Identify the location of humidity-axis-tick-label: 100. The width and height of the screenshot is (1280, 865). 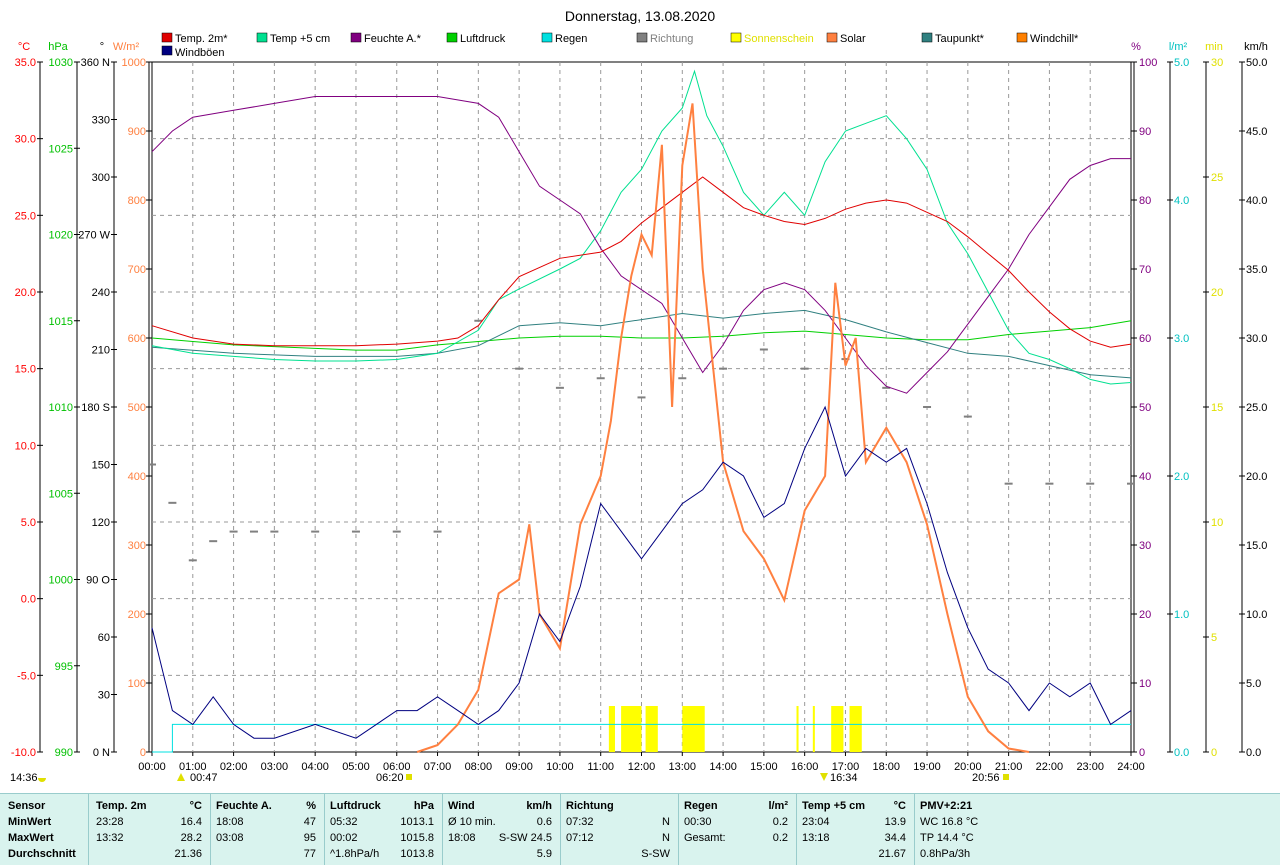
(1148, 63).